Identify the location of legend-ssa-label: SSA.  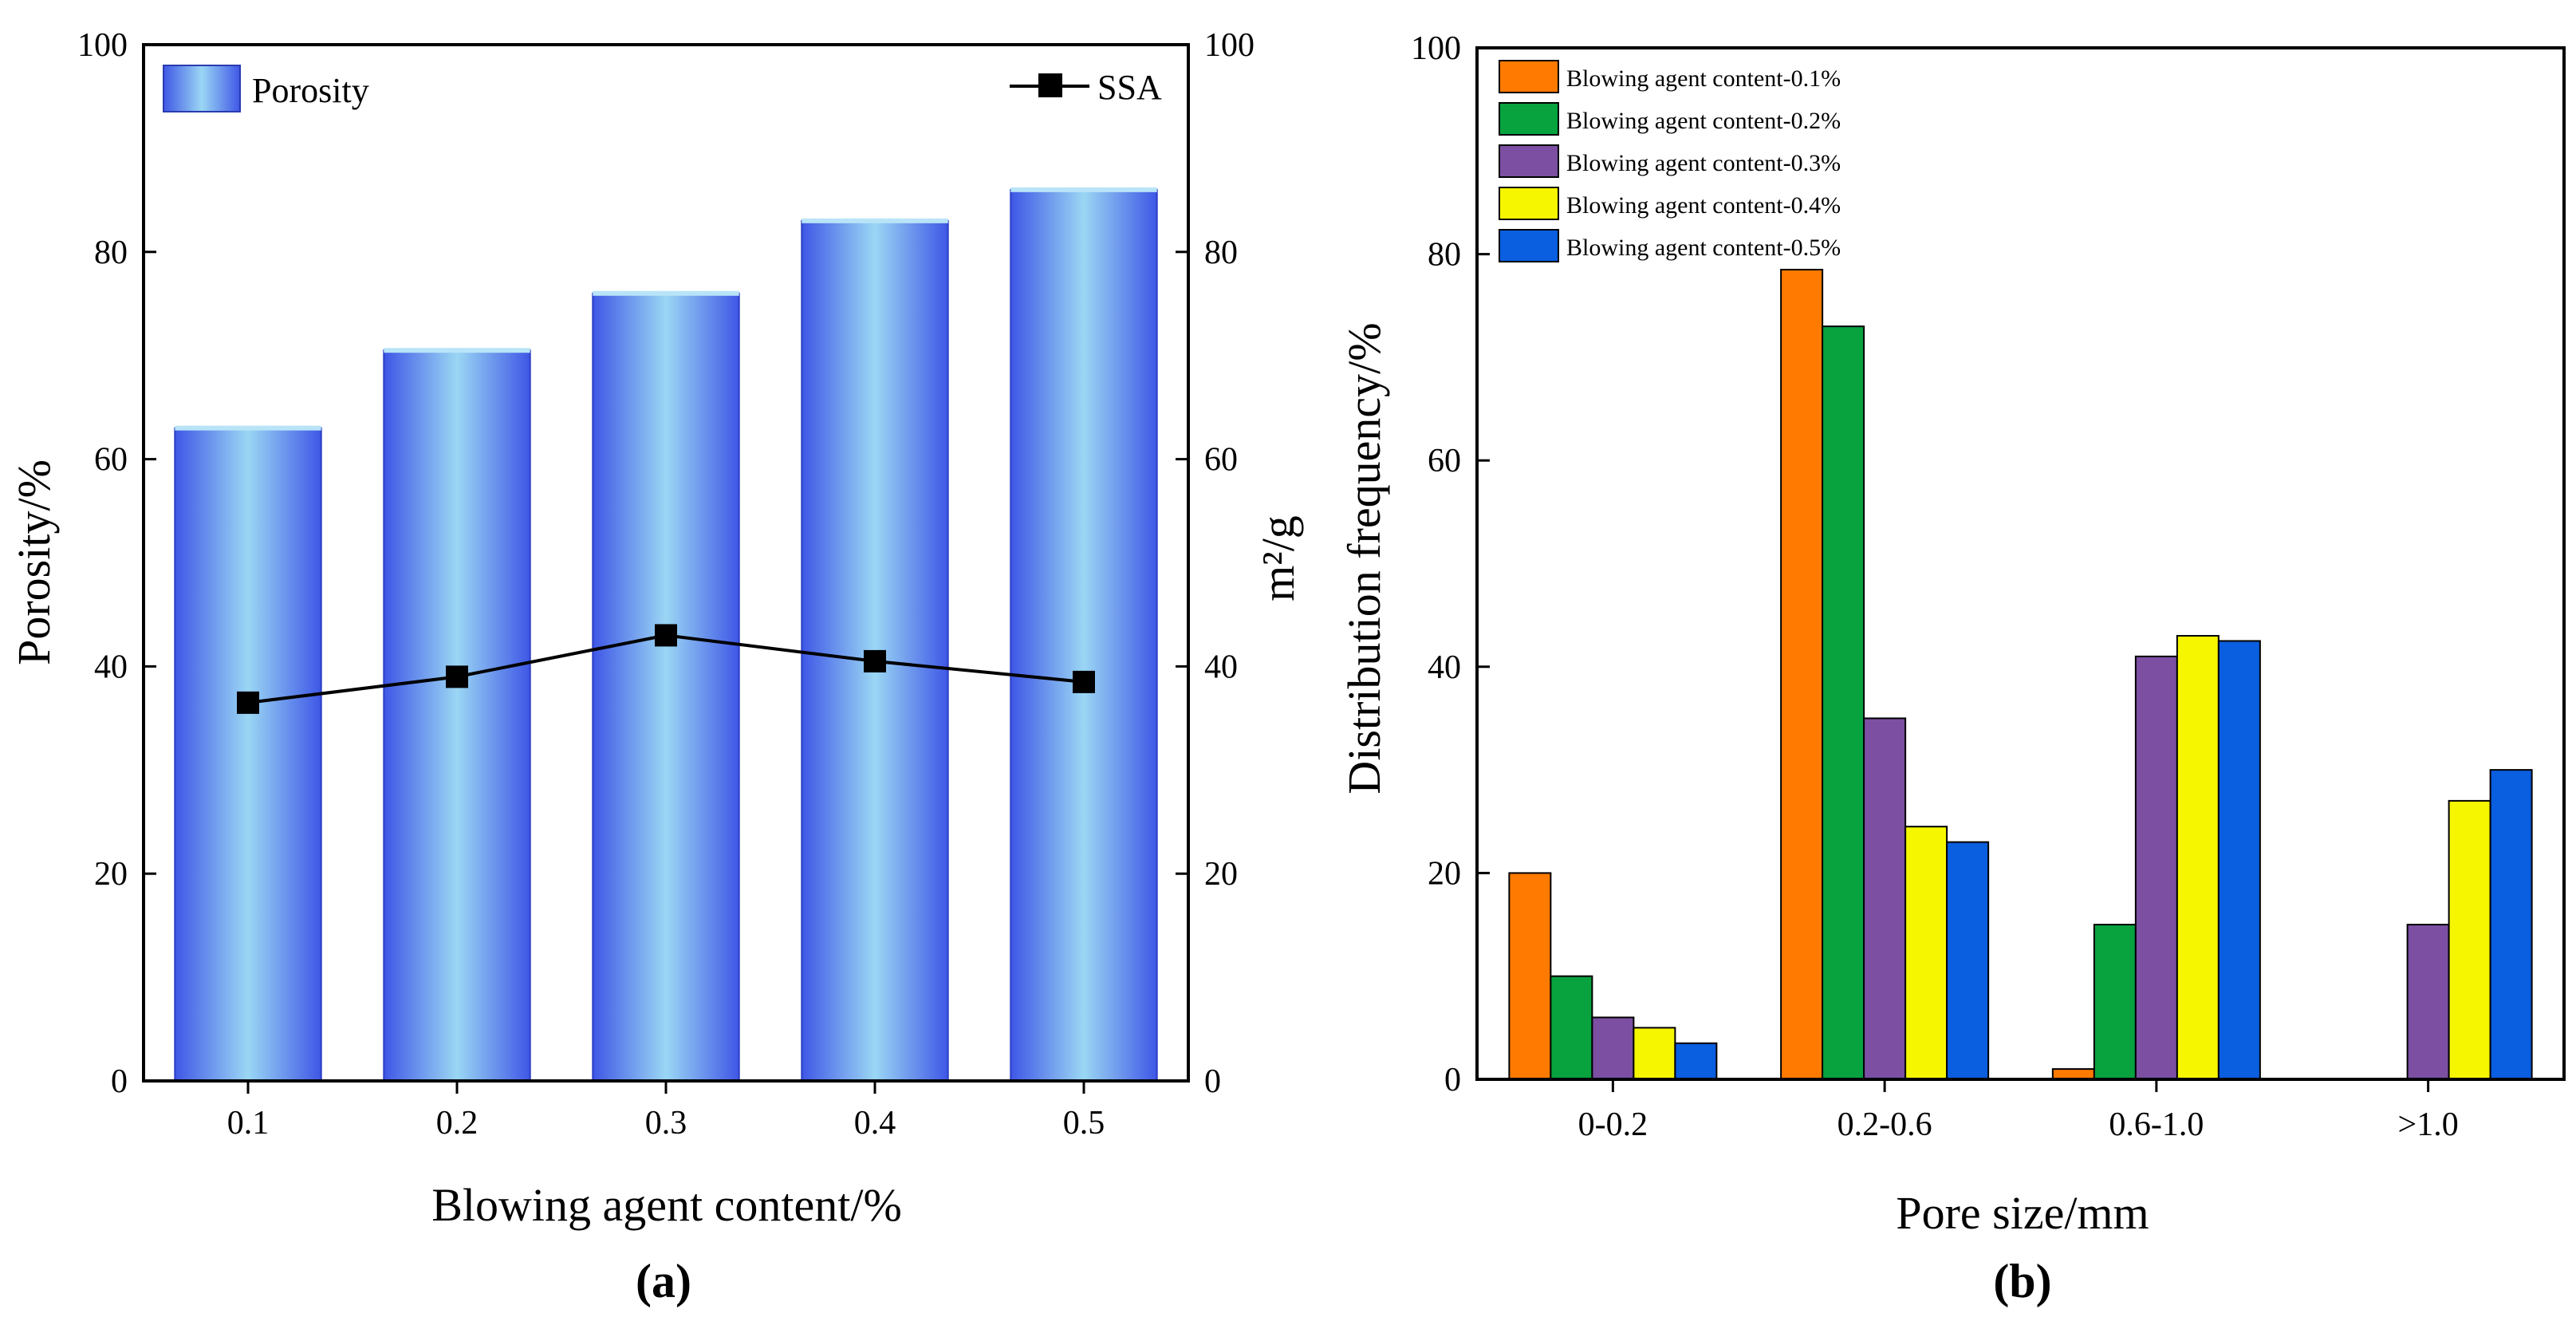
(1129, 87).